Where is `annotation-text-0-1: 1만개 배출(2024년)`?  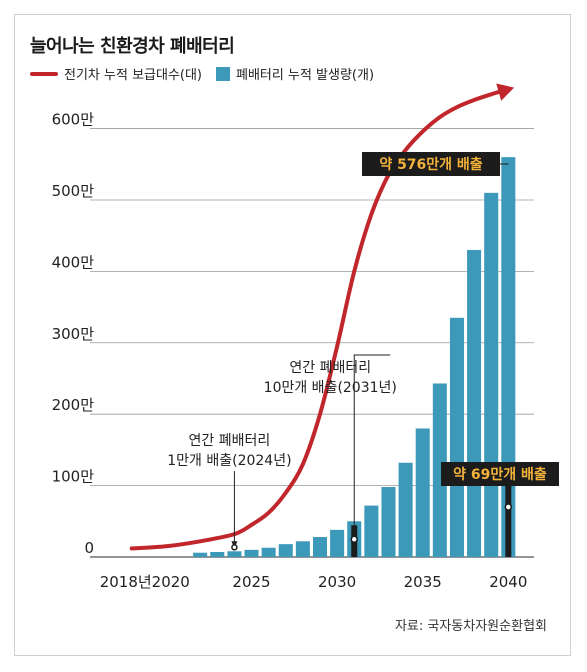 annotation-text-0-1: 1만개 배출(2024년) is located at coordinates (229, 461).